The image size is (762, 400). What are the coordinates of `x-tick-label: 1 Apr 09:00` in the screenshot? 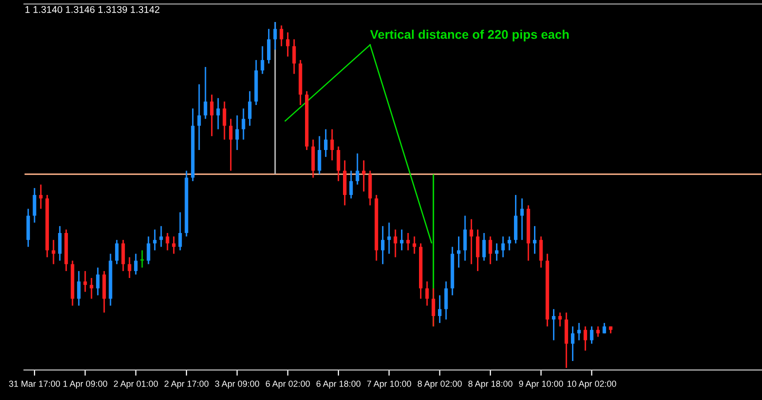 It's located at (85, 384).